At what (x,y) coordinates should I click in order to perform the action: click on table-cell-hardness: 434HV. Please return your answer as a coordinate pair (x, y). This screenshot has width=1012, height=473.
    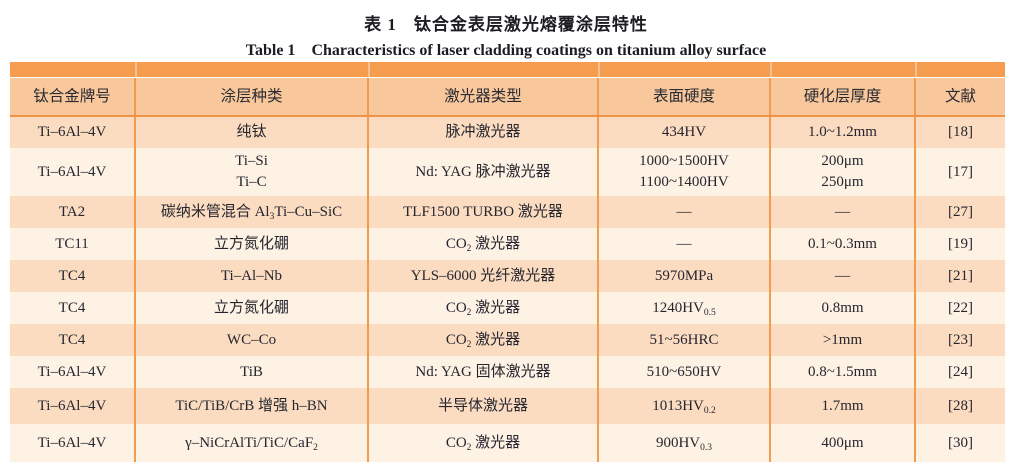
    Looking at the image, I should click on (684, 132).